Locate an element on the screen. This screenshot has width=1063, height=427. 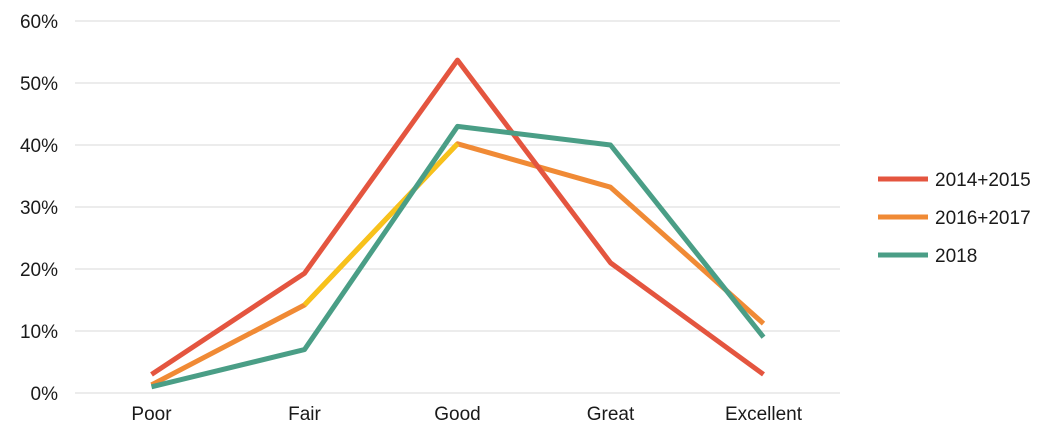
legend-label: 2014+2015 is located at coordinates (983, 180).